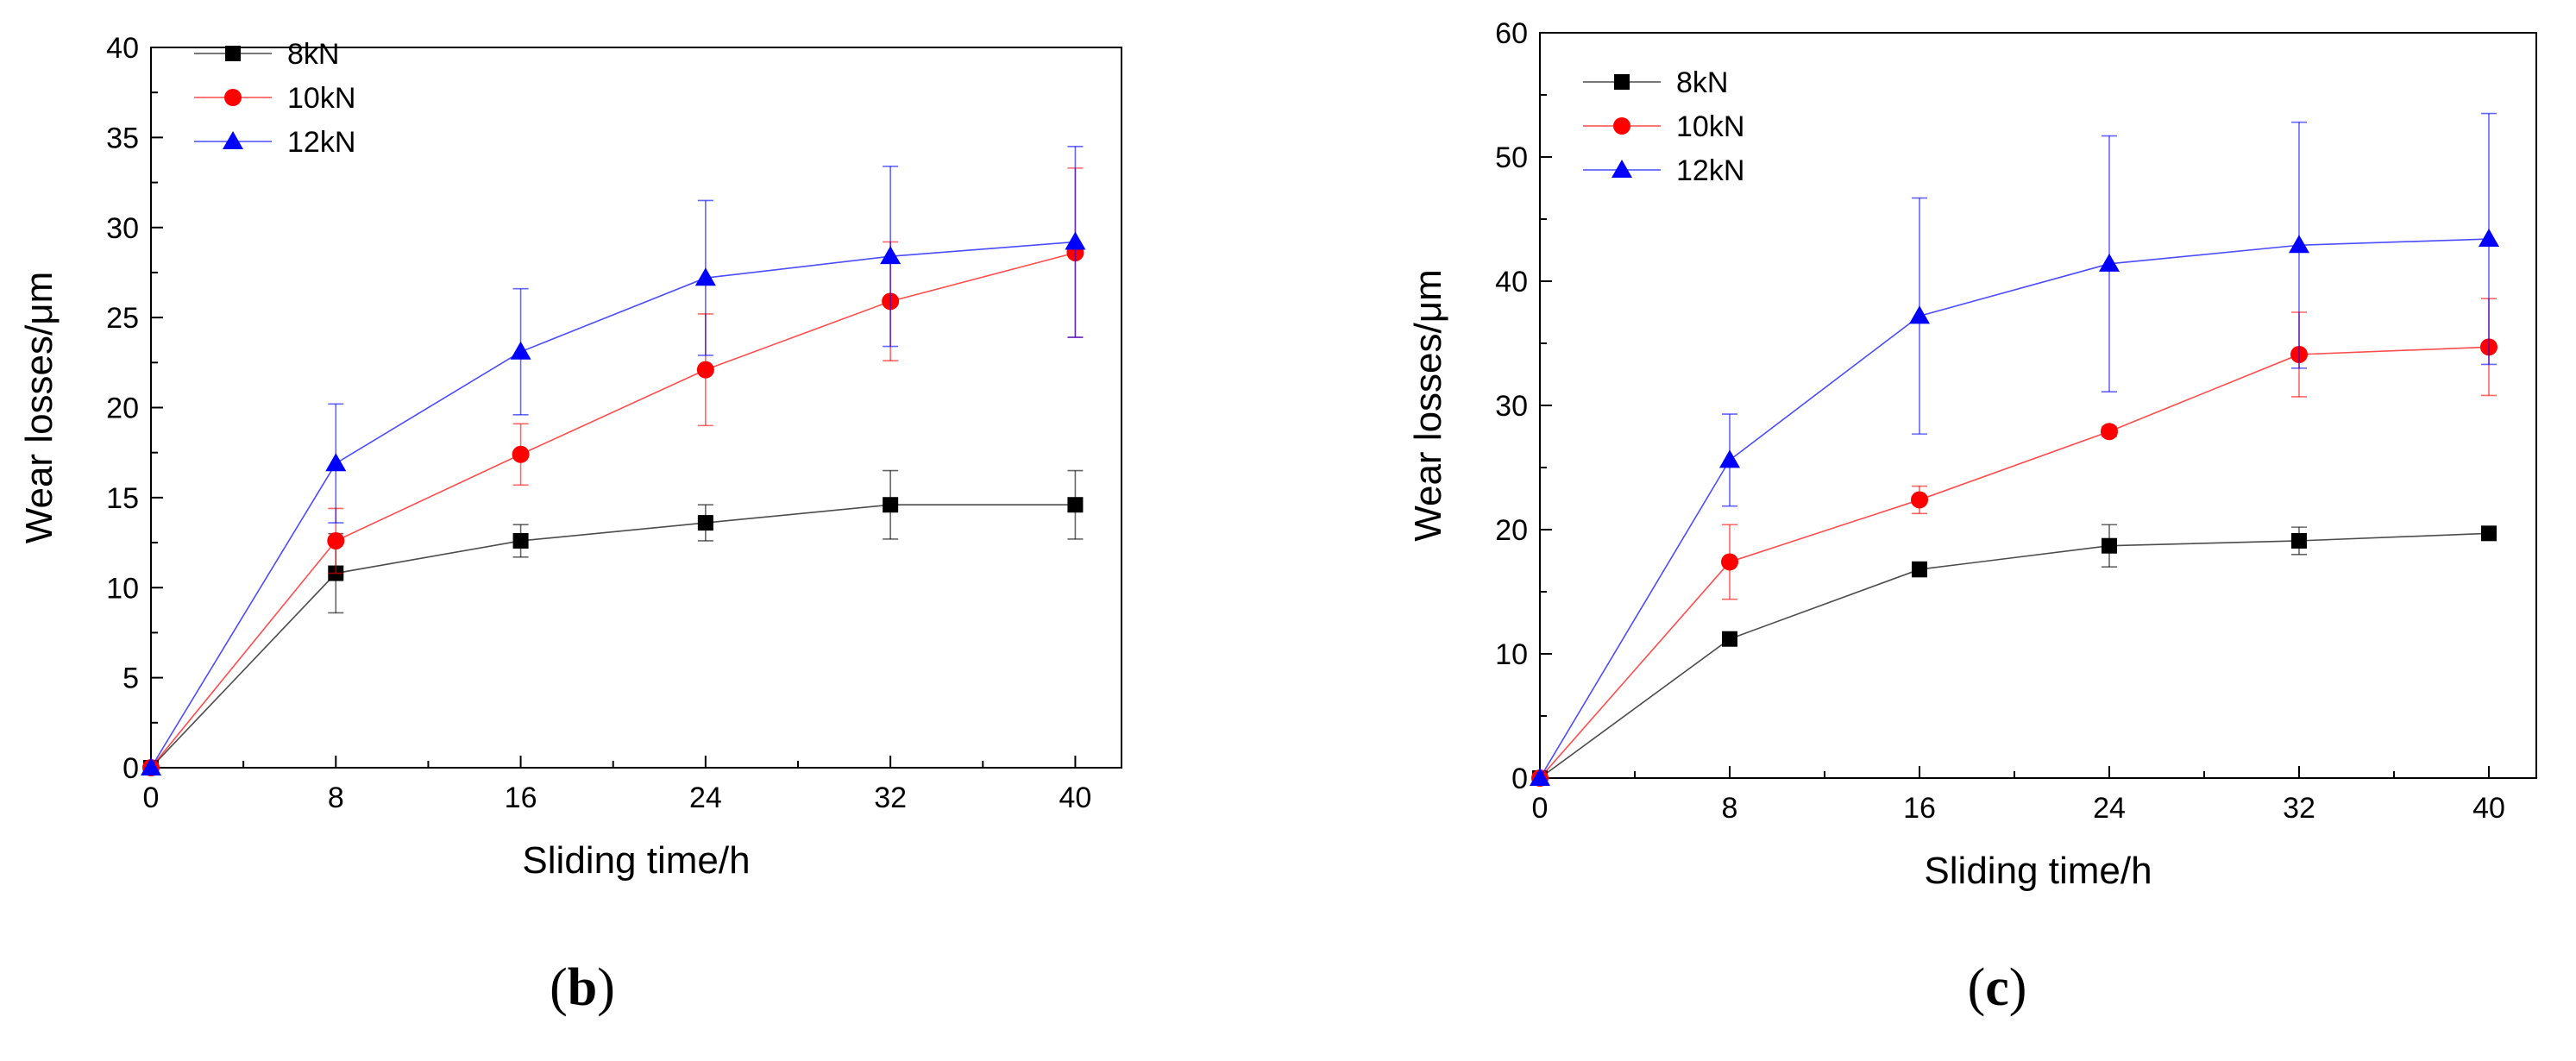 The height and width of the screenshot is (1061, 2576). What do you see at coordinates (131, 678) in the screenshot?
I see `y-tick-label: 5` at bounding box center [131, 678].